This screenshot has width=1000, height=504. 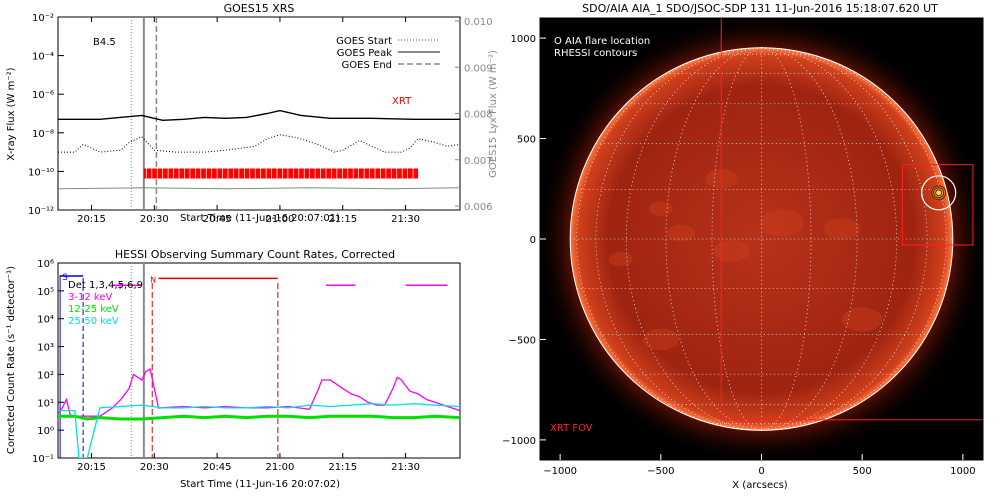 What do you see at coordinates (259, 115) in the screenshot?
I see `goes-series-long` at bounding box center [259, 115].